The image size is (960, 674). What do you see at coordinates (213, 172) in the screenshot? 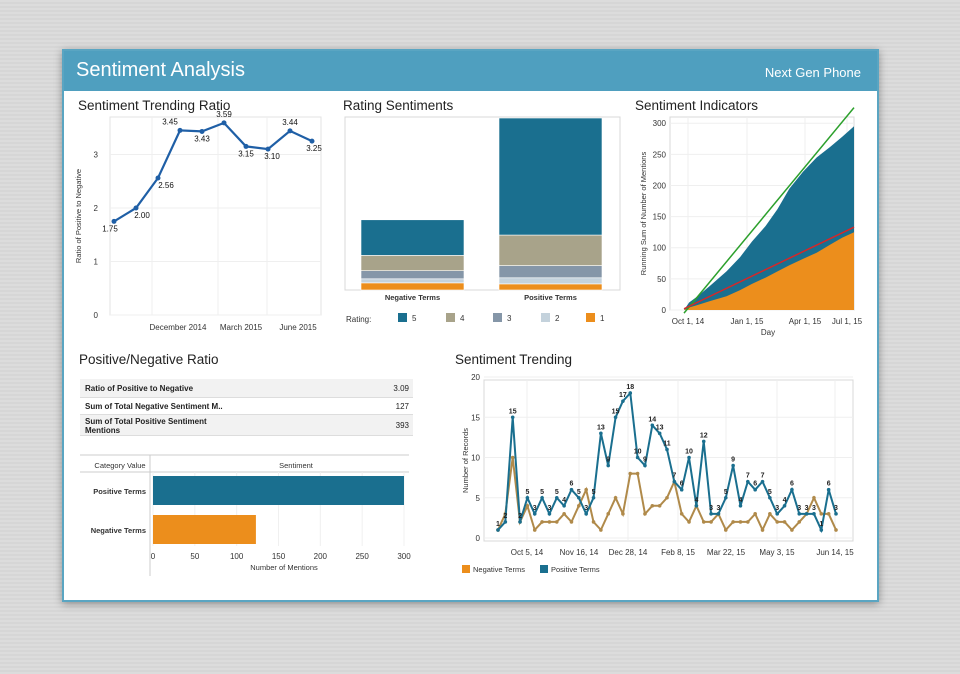
I see `ratio-line` at bounding box center [213, 172].